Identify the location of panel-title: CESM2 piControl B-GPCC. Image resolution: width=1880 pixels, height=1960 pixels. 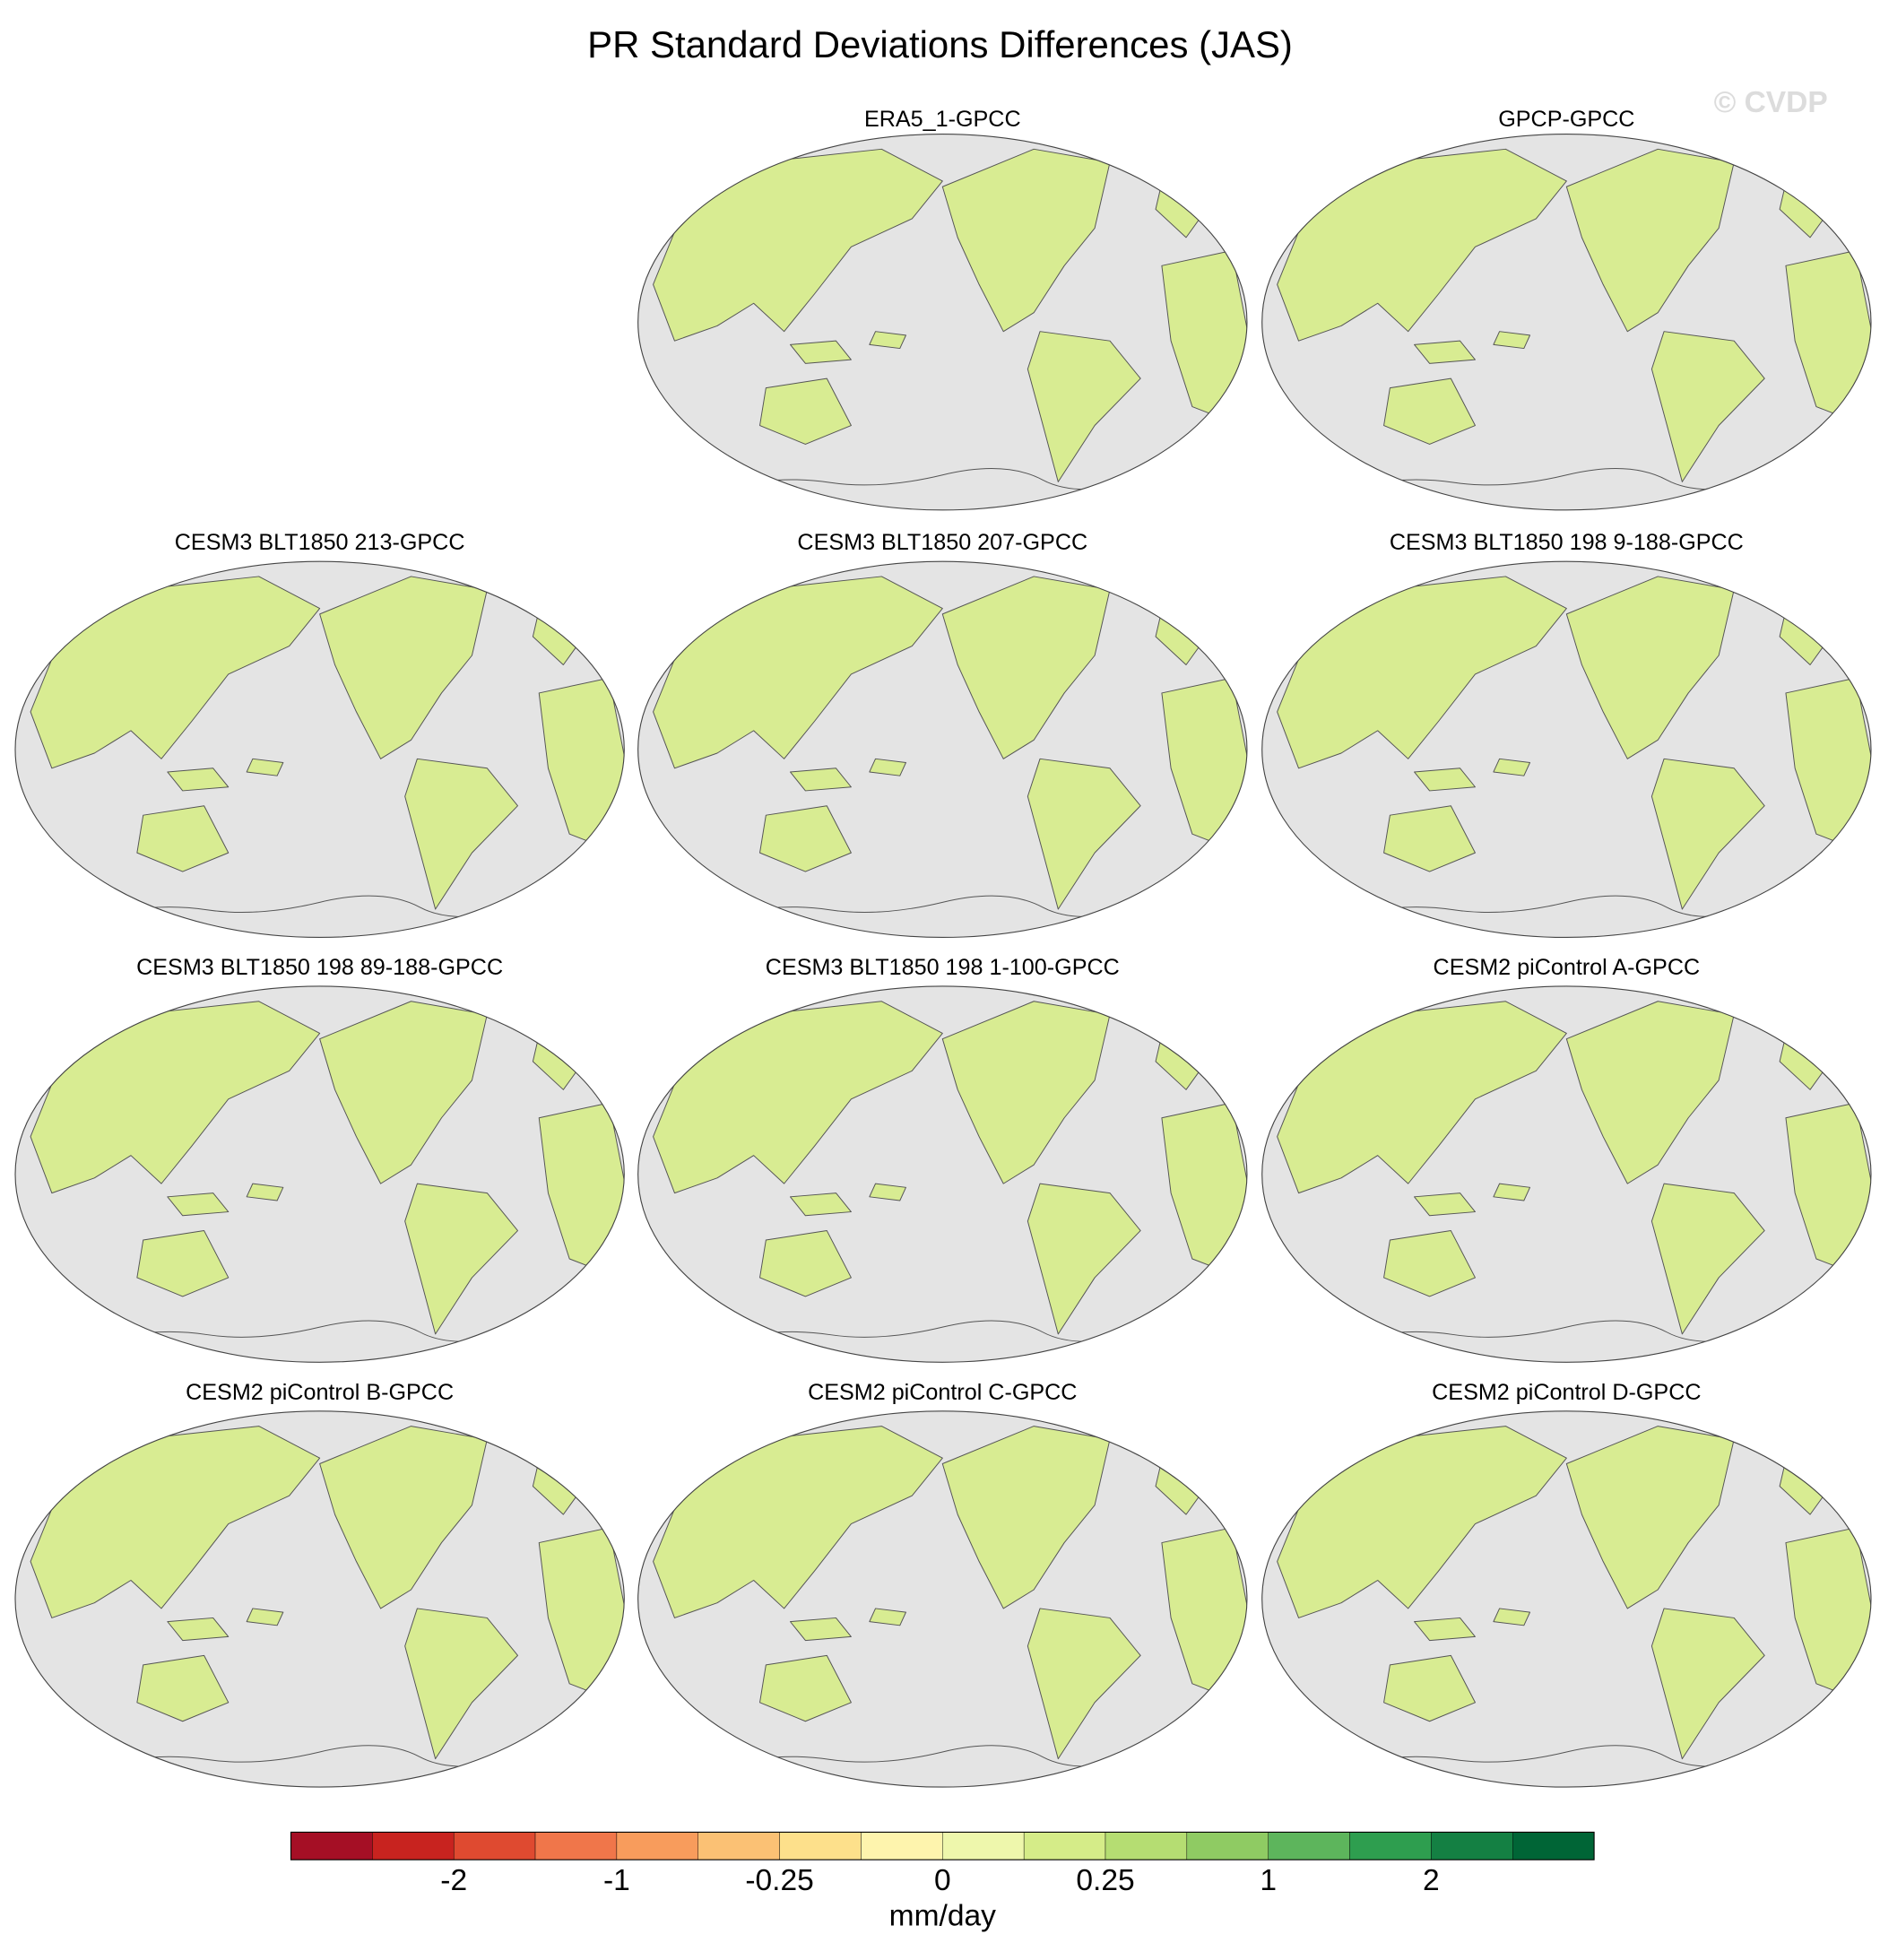
(320, 1392).